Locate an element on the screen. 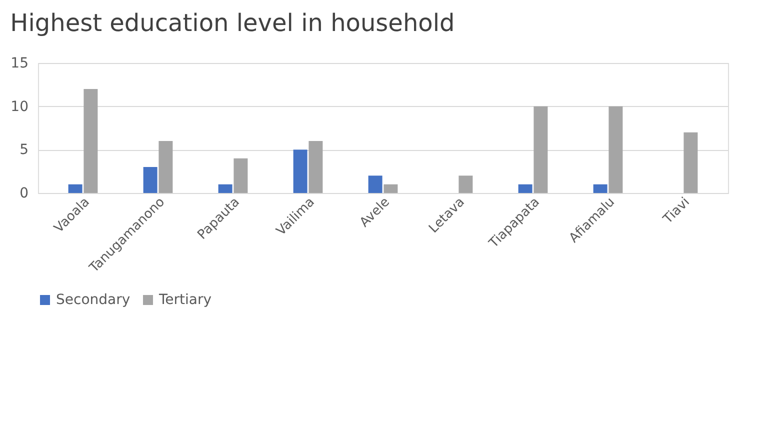 The image size is (773, 440). y-tick-label: 10 is located at coordinates (19, 106).